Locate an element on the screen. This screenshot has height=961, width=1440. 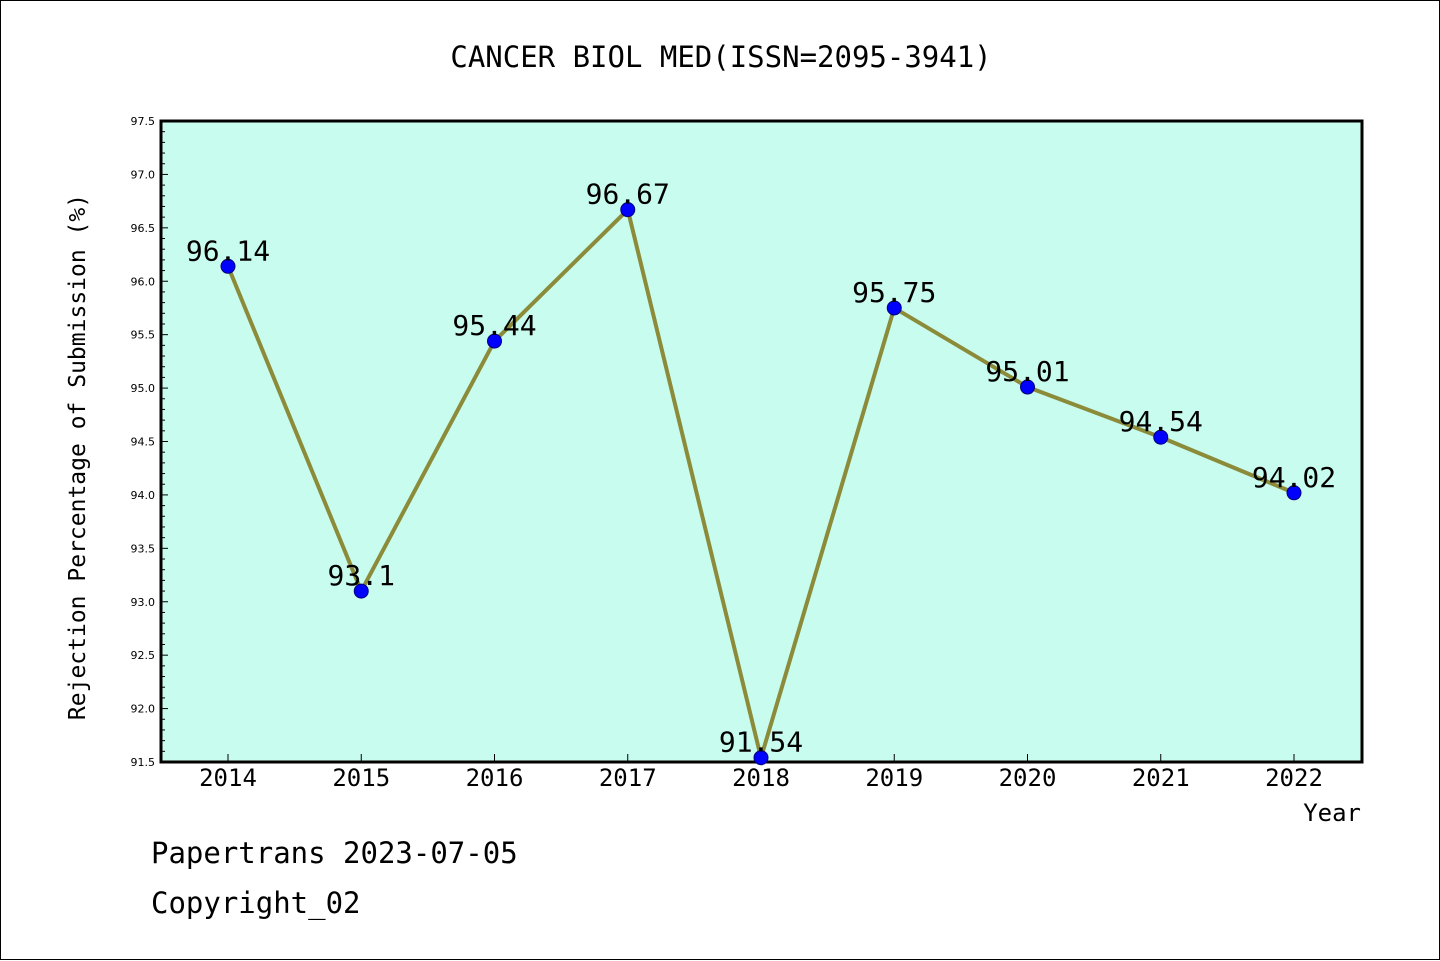
x-tick-label: 2015 is located at coordinates (361, 778).